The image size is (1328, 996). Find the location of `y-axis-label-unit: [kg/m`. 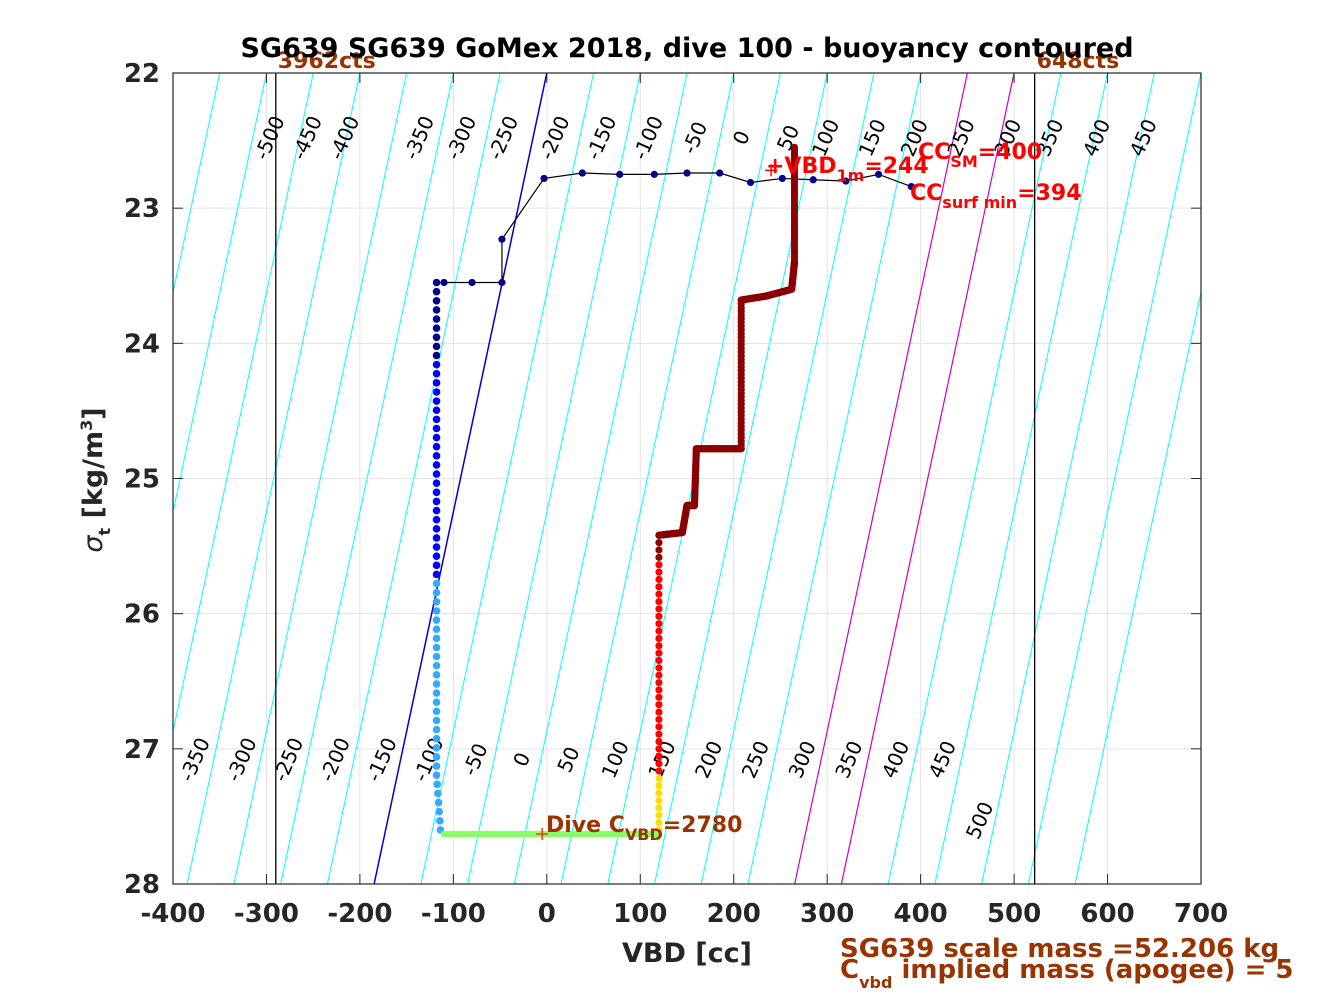

y-axis-label-unit: [kg/m is located at coordinates (93, 479).